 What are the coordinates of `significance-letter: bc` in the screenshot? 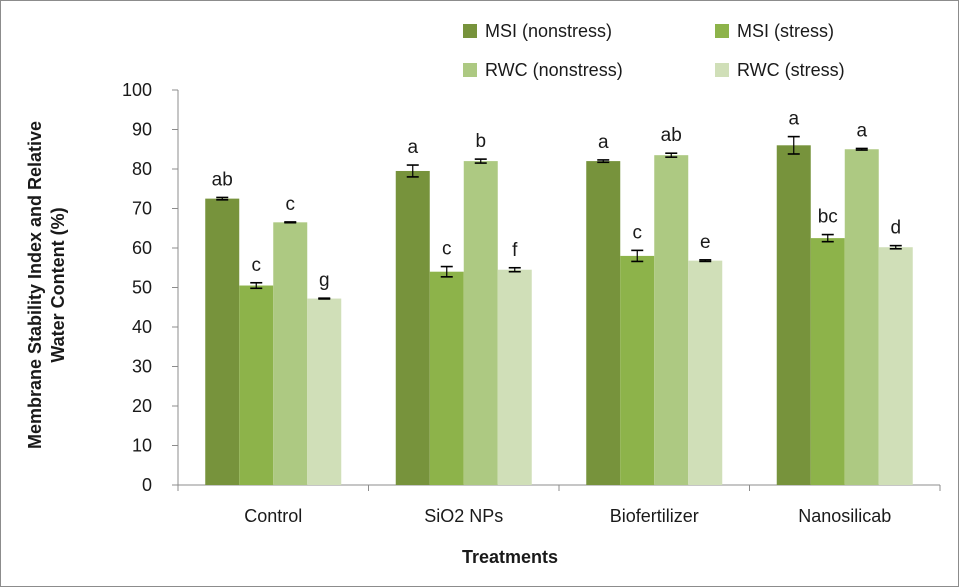 It's located at (828, 217).